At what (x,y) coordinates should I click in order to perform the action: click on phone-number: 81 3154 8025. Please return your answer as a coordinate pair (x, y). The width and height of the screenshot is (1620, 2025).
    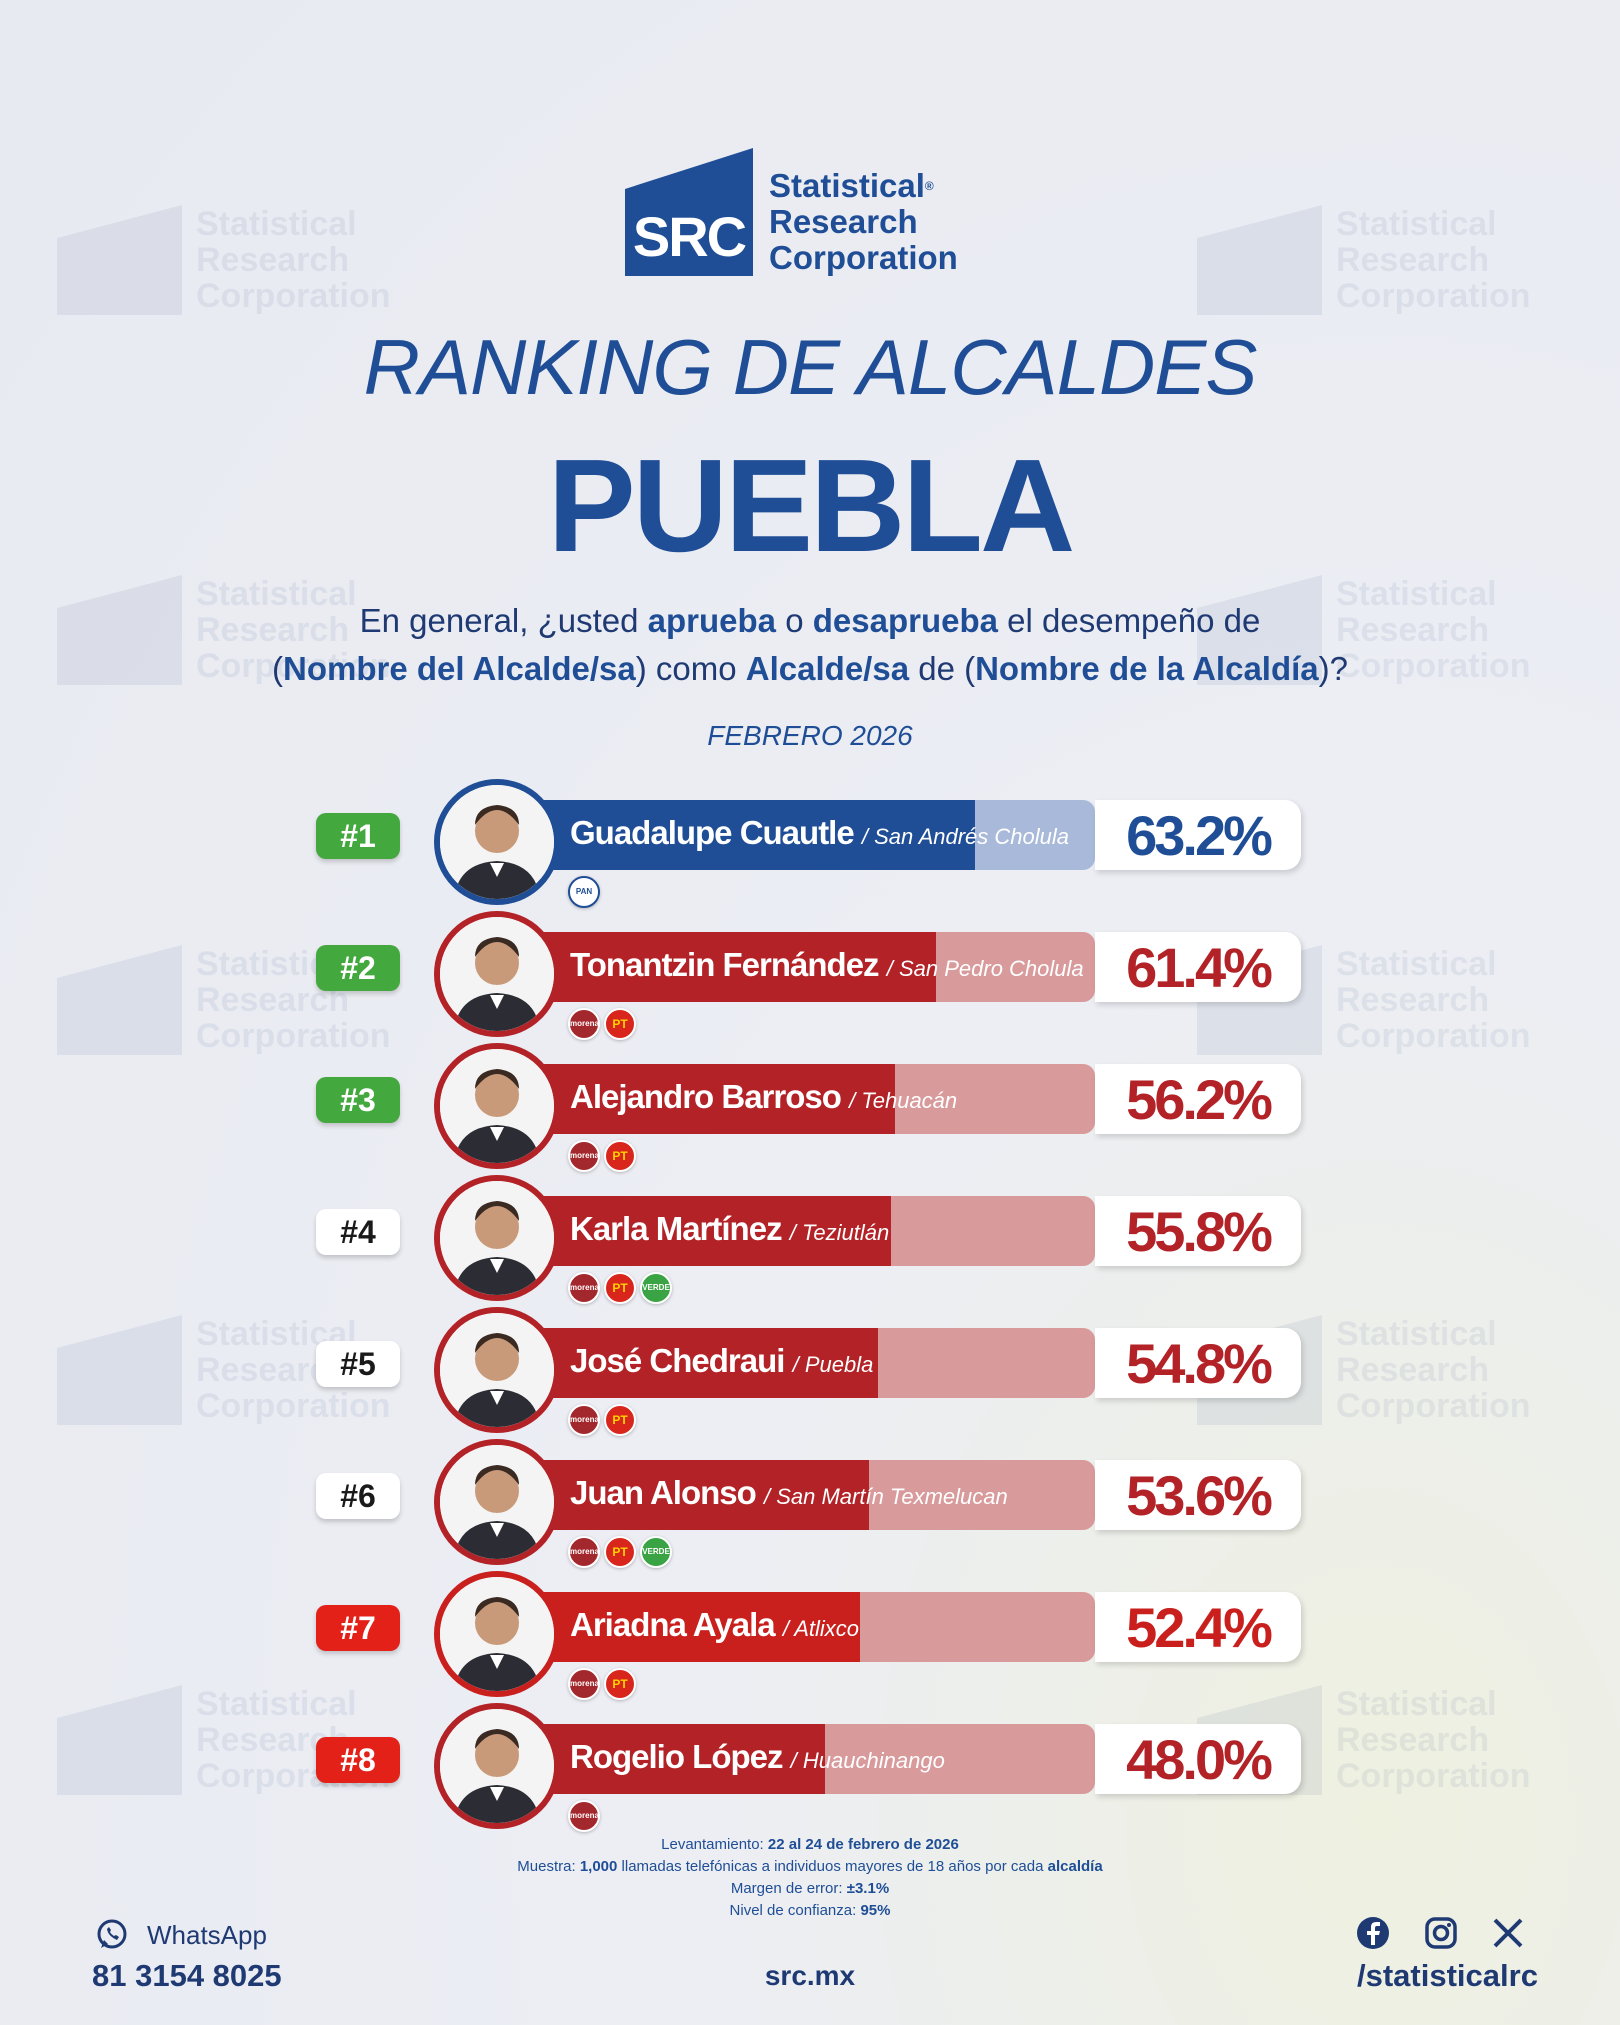
    Looking at the image, I should click on (187, 1975).